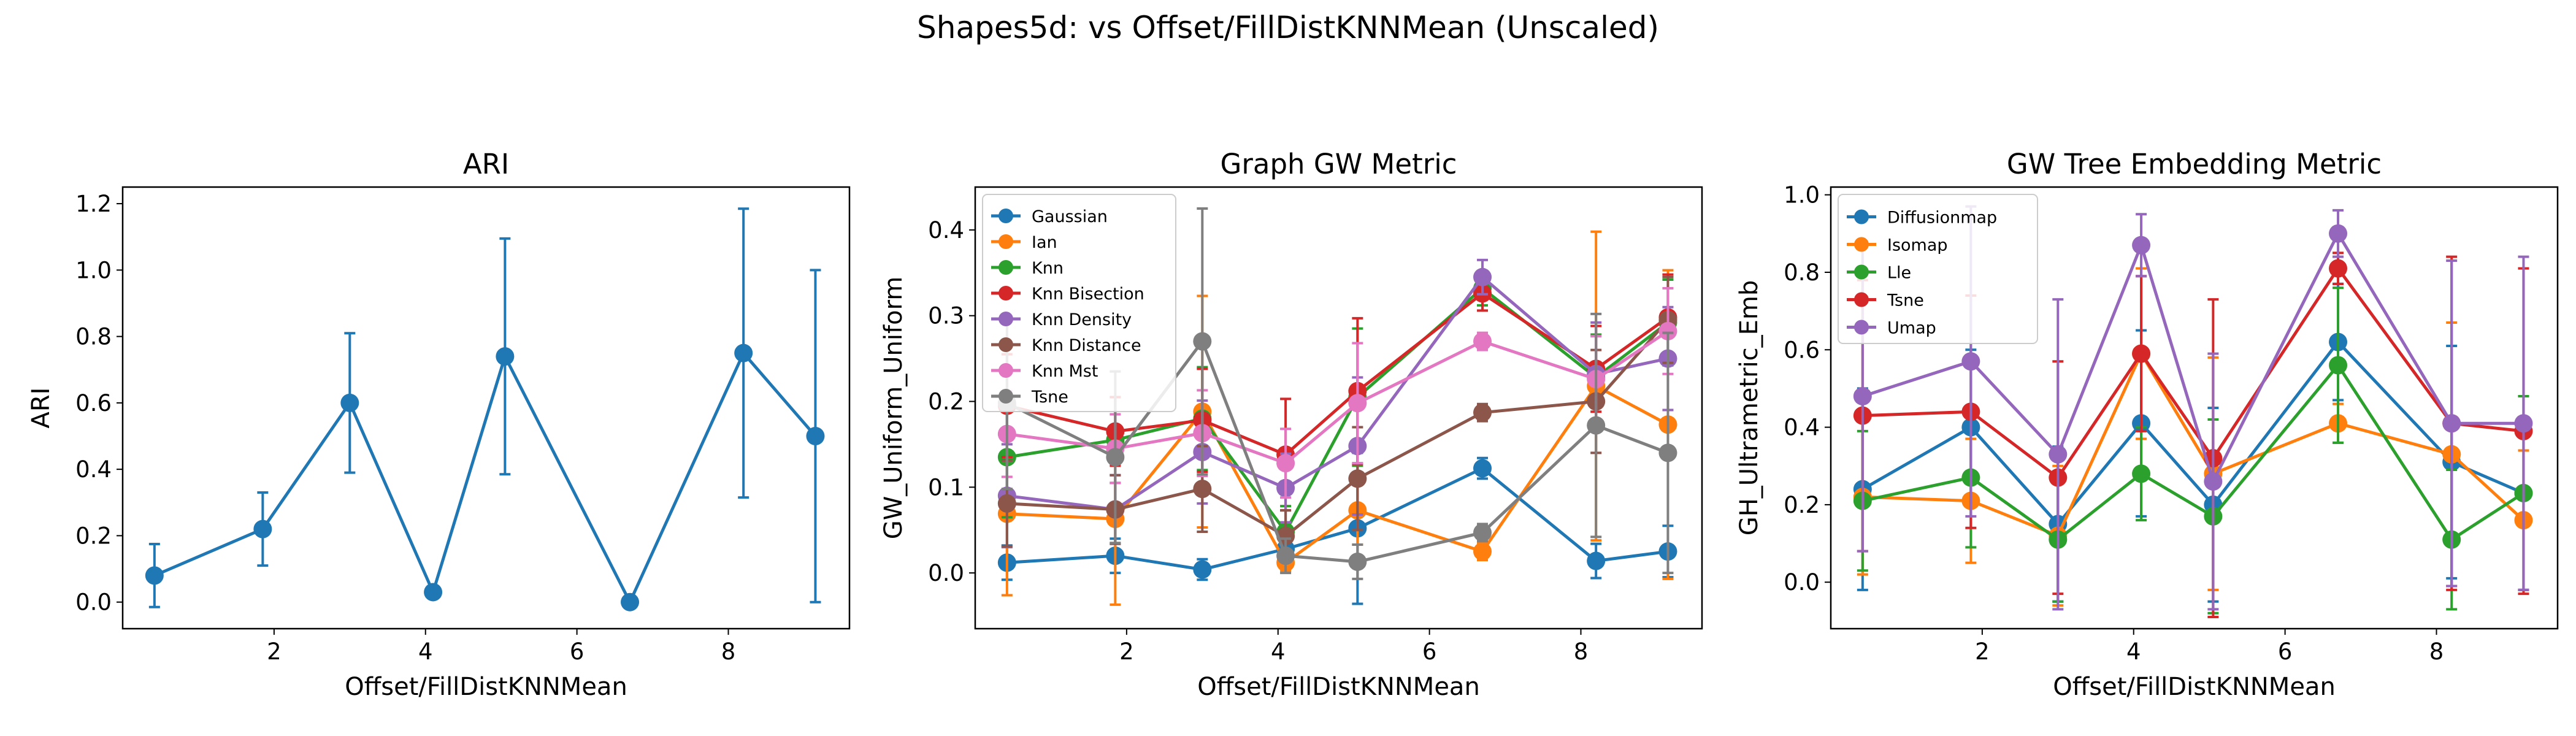  Describe the element at coordinates (1044, 242) in the screenshot. I see `legend-label: Ian` at that location.